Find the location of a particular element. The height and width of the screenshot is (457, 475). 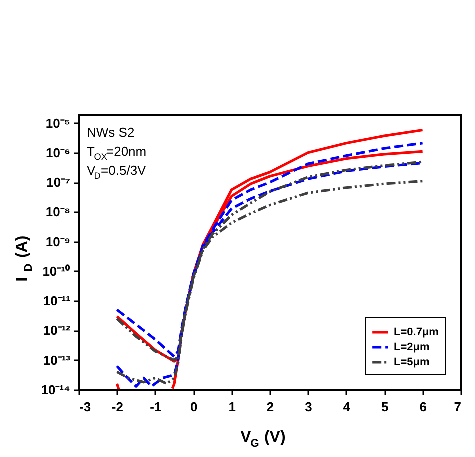

x-tick-label: -2 is located at coordinates (118, 407).